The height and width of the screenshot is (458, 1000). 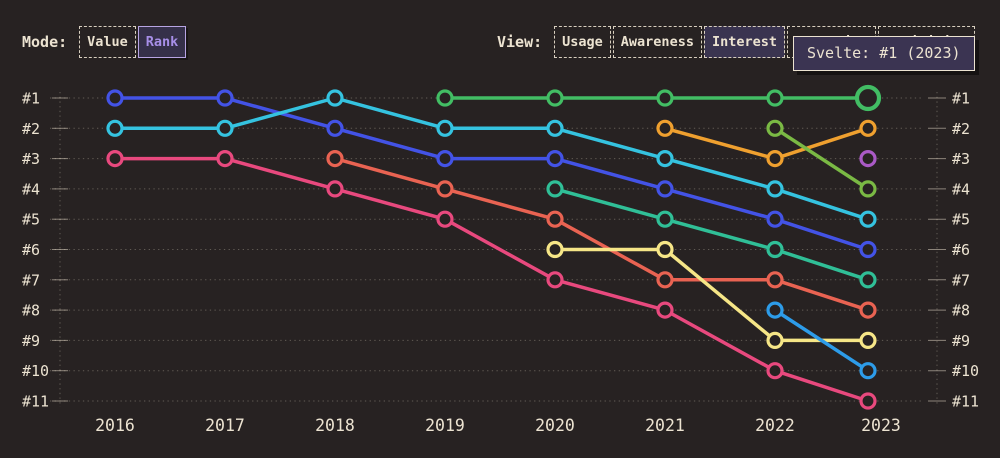 What do you see at coordinates (965, 402) in the screenshot?
I see `rank-label-right: #11` at bounding box center [965, 402].